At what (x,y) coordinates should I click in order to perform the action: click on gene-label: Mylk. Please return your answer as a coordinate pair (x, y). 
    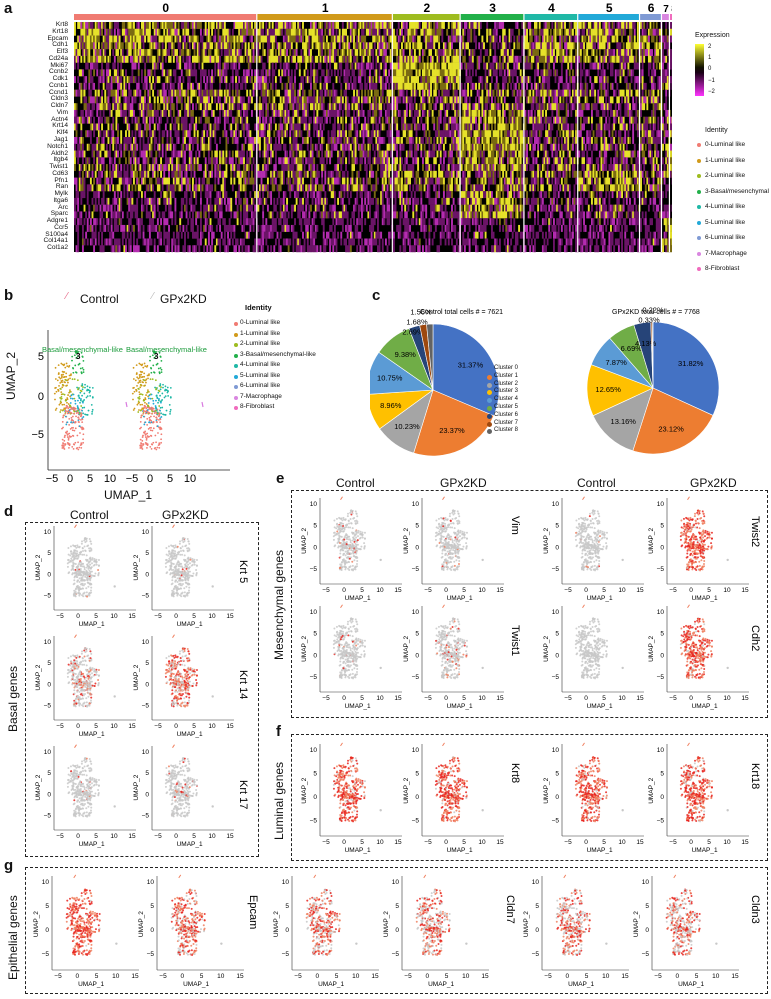
    Looking at the image, I should click on (61, 194).